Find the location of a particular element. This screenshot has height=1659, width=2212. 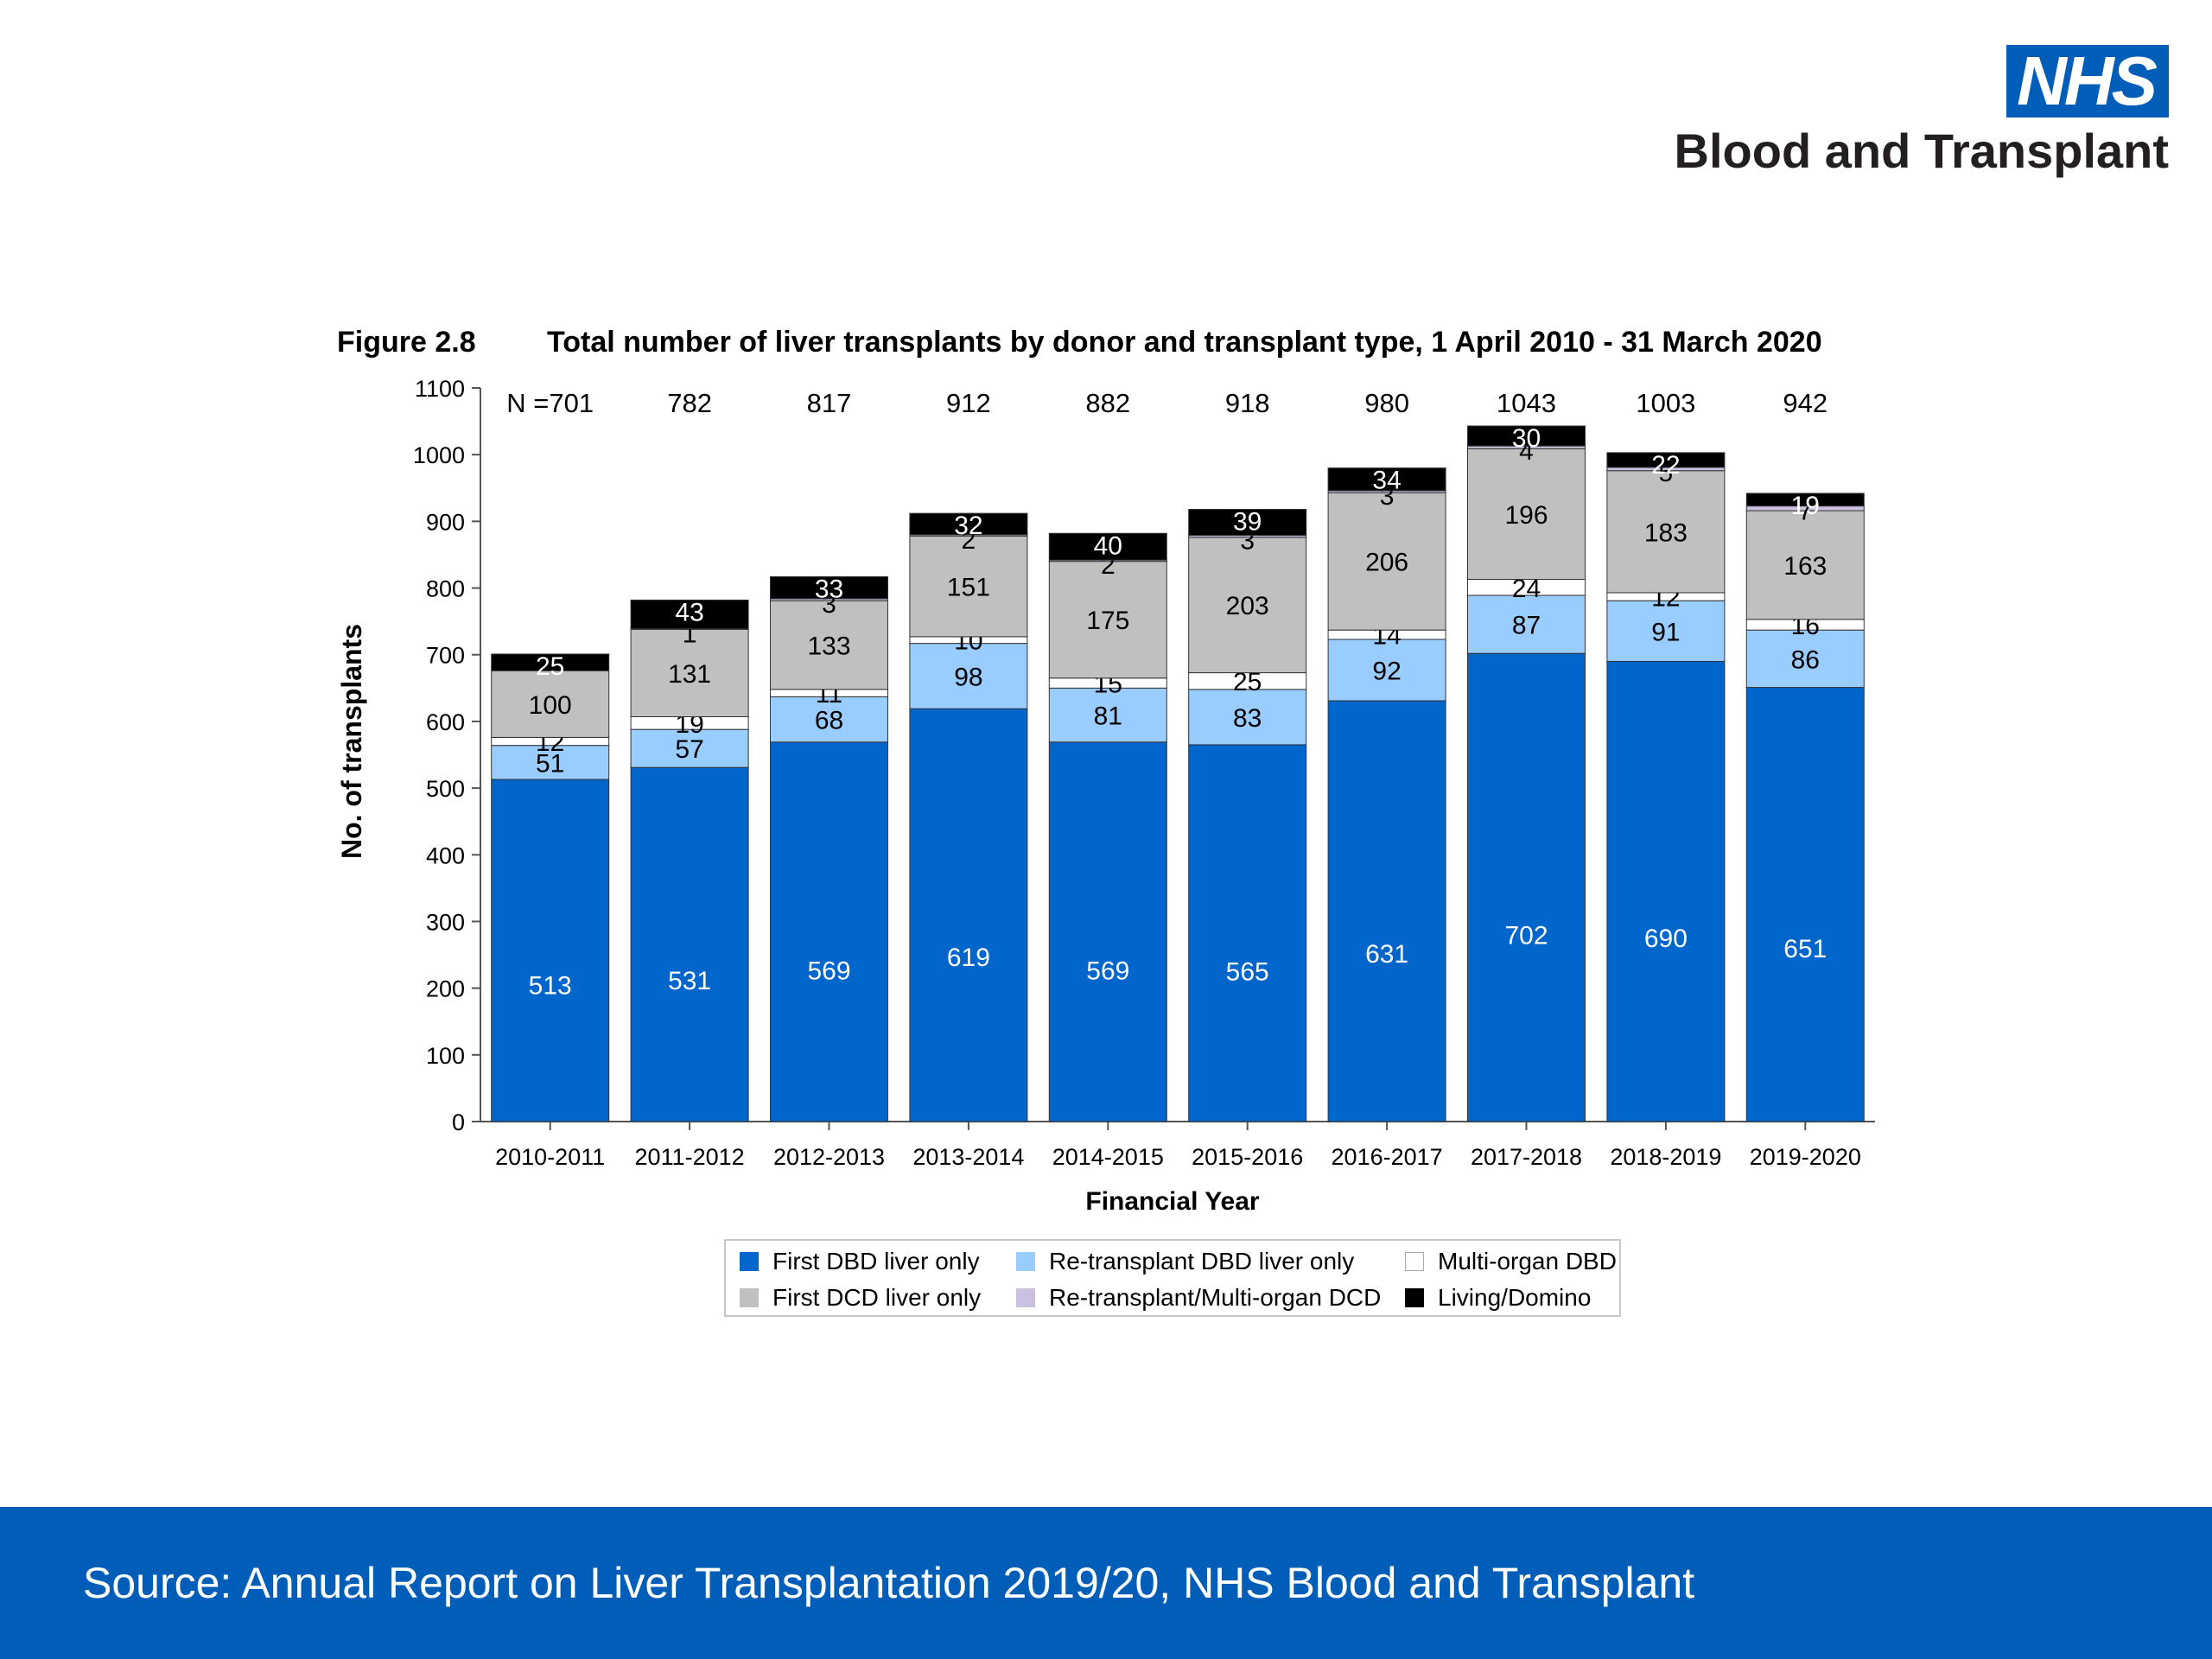

data-label: 22 is located at coordinates (1665, 465).